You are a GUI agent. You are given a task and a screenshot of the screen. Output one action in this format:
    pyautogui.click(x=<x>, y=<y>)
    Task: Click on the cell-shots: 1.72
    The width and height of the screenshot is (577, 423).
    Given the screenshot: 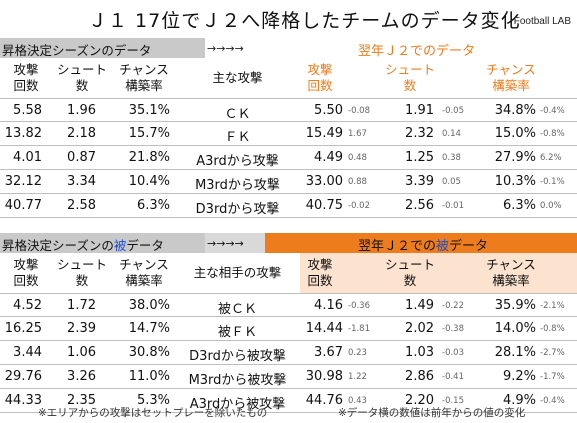 What is the action you would take?
    pyautogui.click(x=81, y=305)
    